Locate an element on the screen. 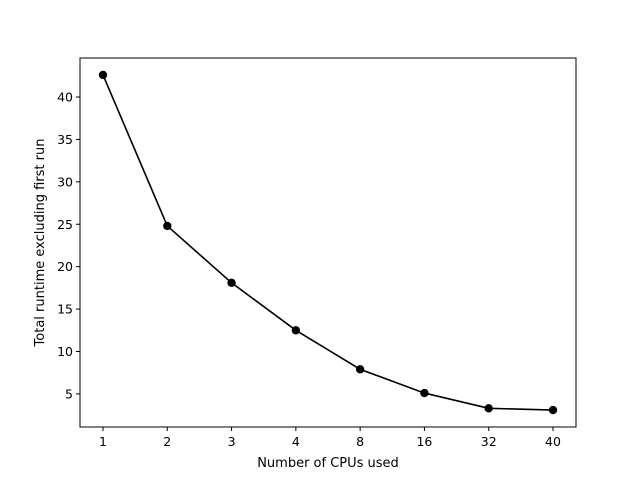 This screenshot has height=480, width=640. y-tick-label: 35 is located at coordinates (65, 139).